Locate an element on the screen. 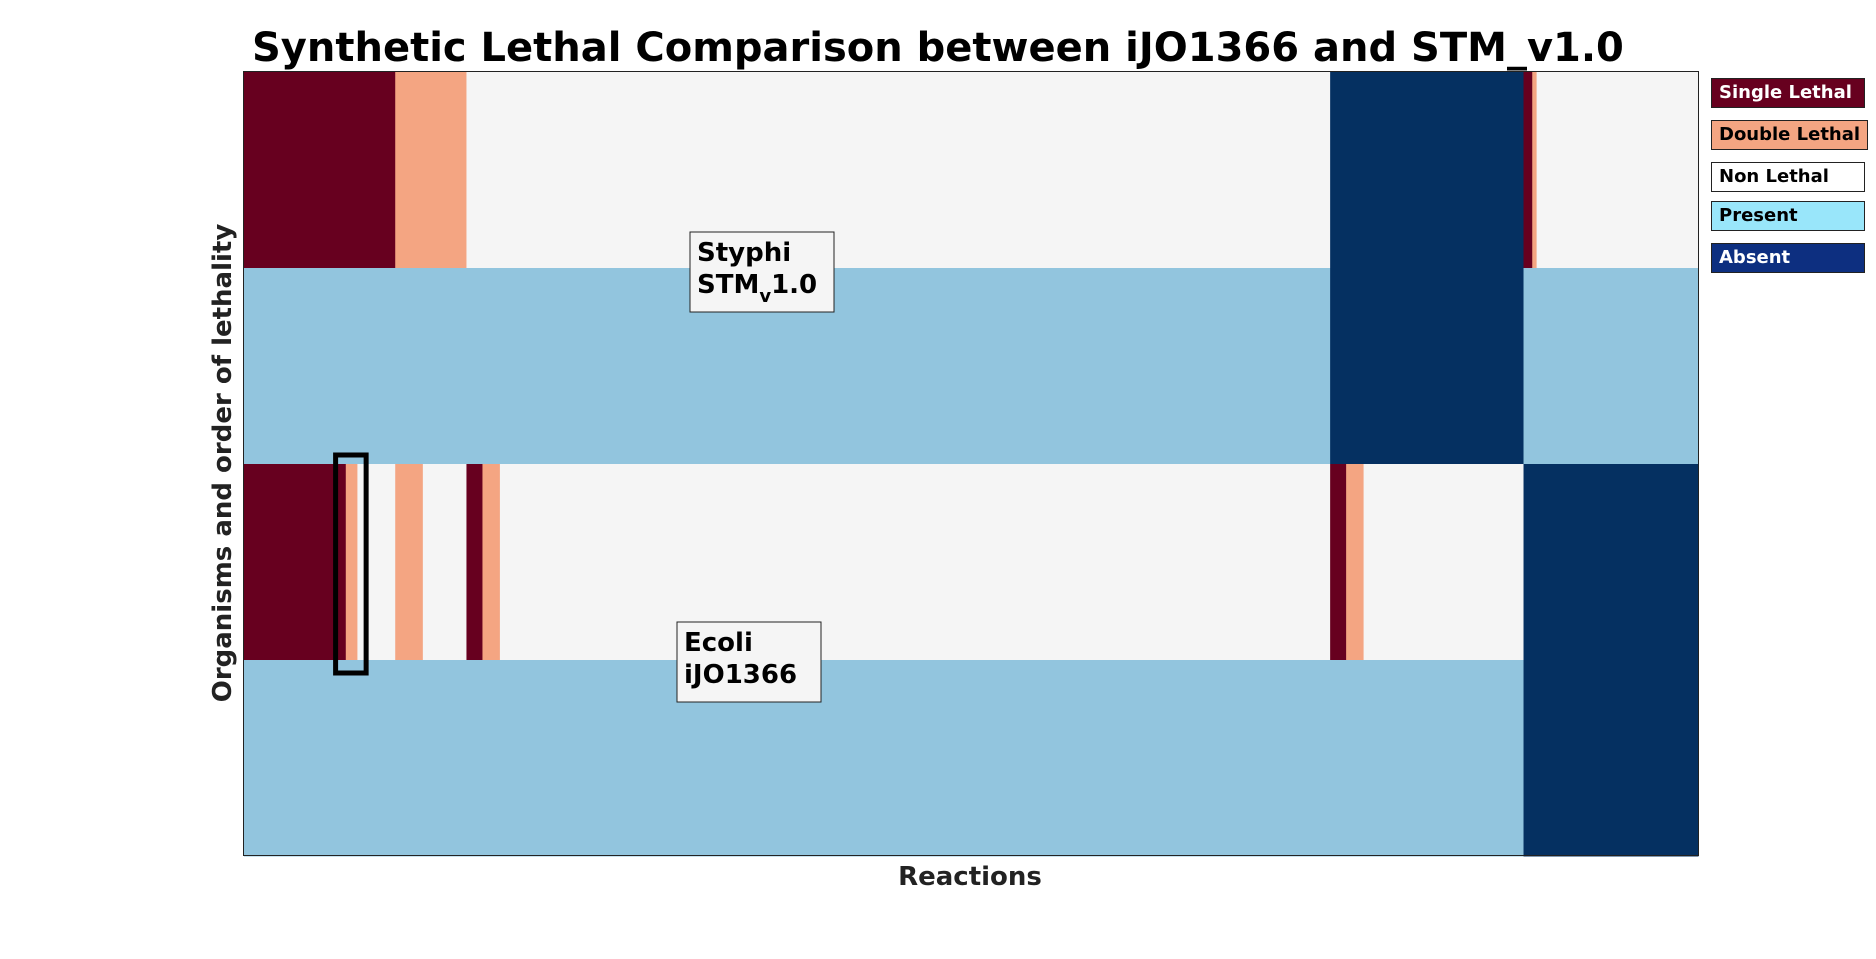 The image size is (1876, 959). styphi-annotation: Styphi STMv1.0 is located at coordinates (762, 272).